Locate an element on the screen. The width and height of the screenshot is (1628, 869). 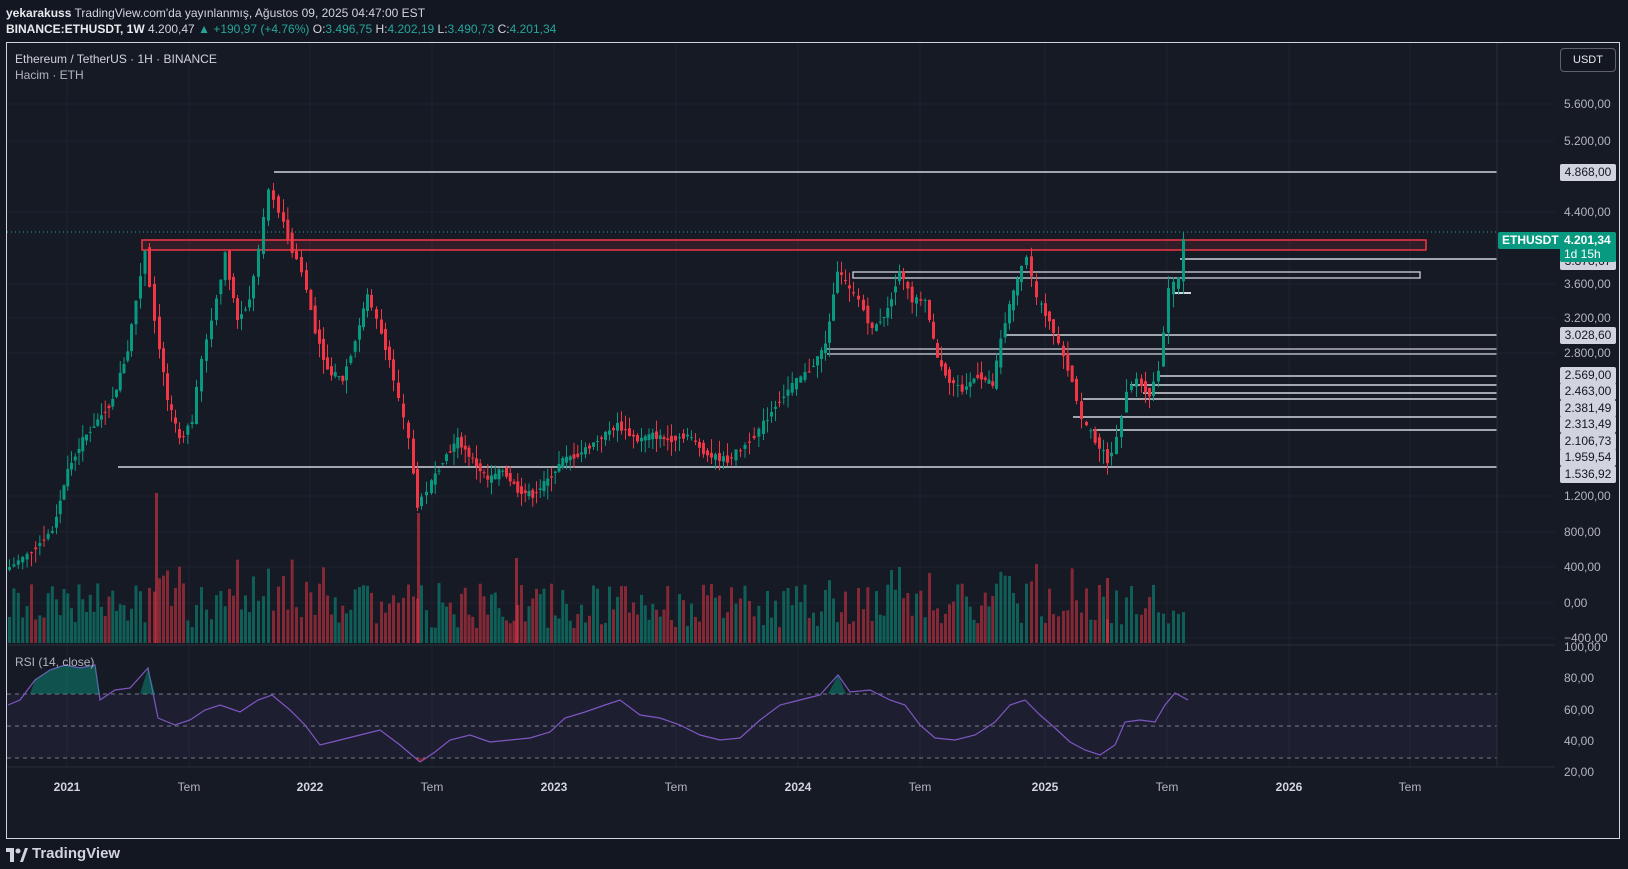
price-axis-label: 2.800,00 is located at coordinates (1587, 353).